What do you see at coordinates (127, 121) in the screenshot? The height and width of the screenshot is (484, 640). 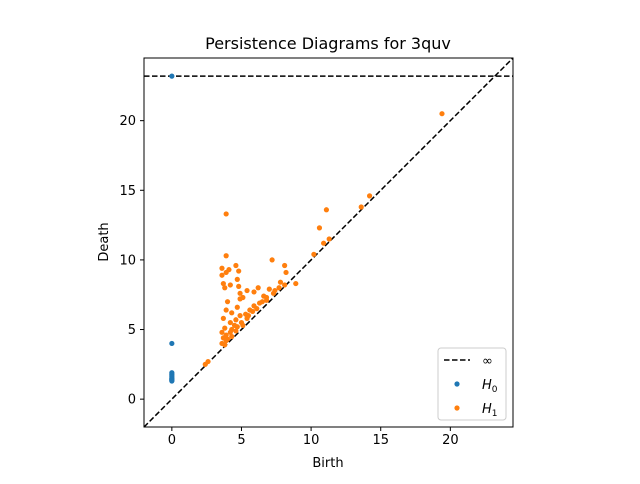 I see `y-tick-label: 20` at bounding box center [127, 121].